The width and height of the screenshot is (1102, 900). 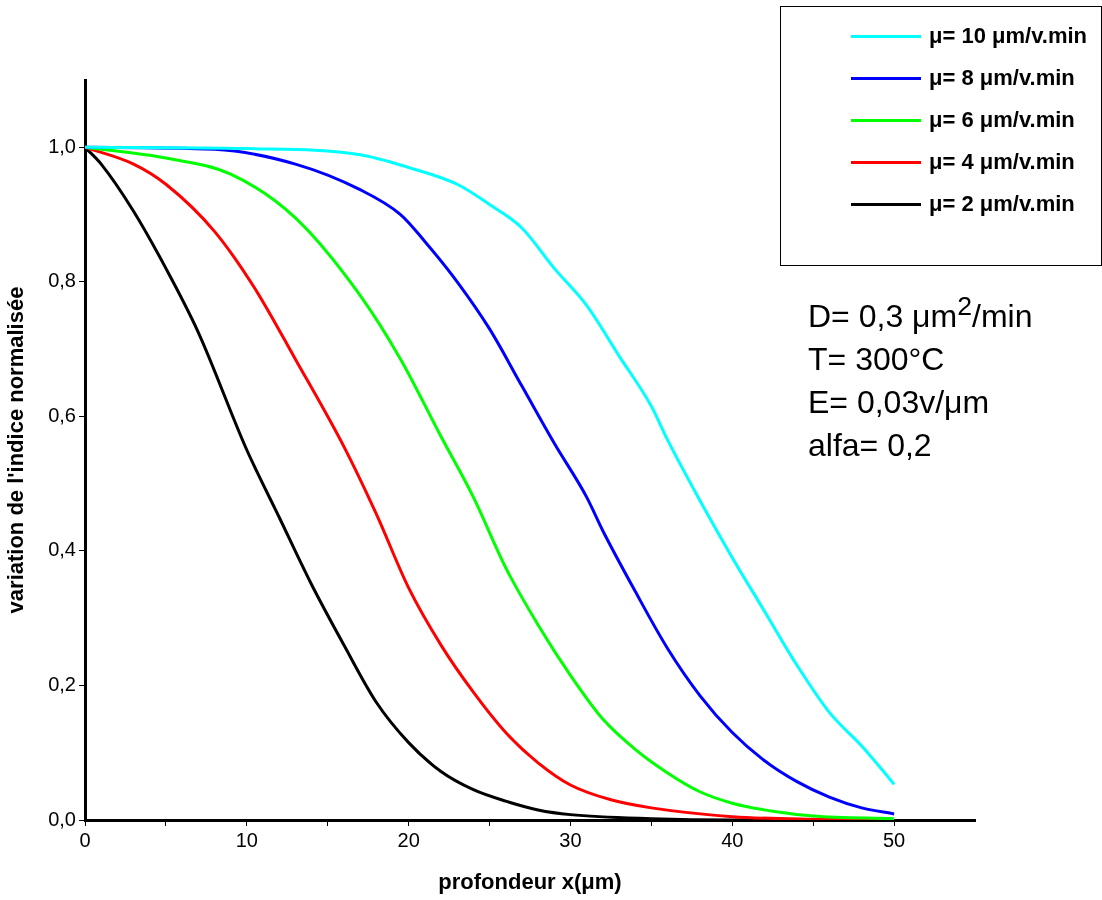 I want to click on x-tick-label: 0, so click(x=85, y=839).